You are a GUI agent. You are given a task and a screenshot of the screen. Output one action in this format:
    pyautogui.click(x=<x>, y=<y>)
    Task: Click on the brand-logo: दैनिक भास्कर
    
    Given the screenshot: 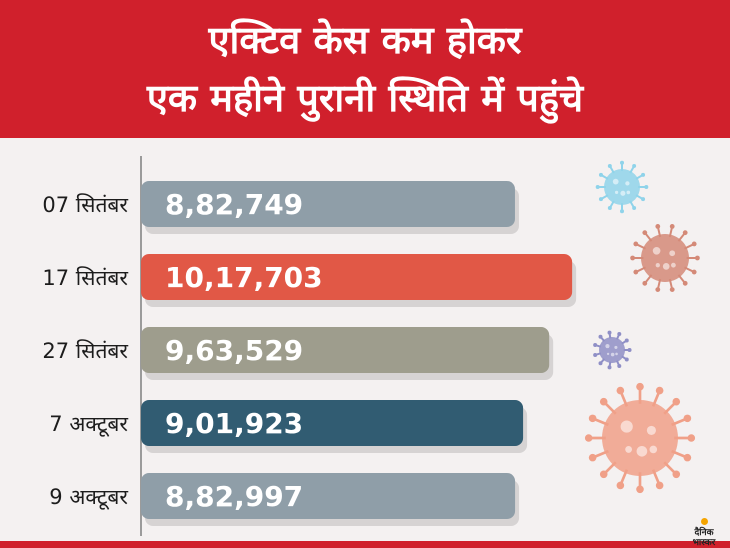 What is the action you would take?
    pyautogui.click(x=704, y=533)
    